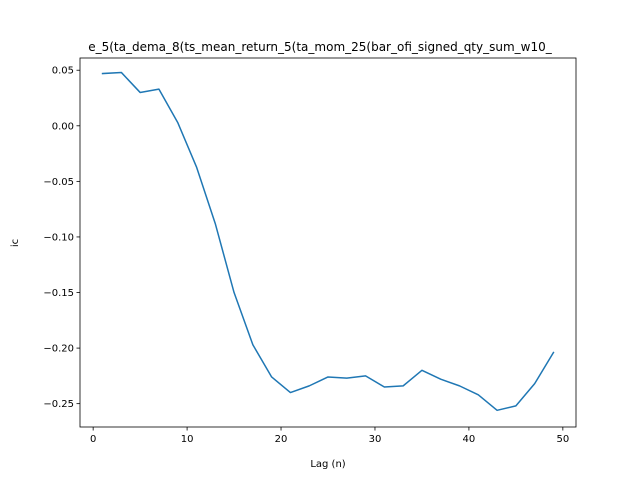  I want to click on y-tick-label: −0.20, so click(58, 349).